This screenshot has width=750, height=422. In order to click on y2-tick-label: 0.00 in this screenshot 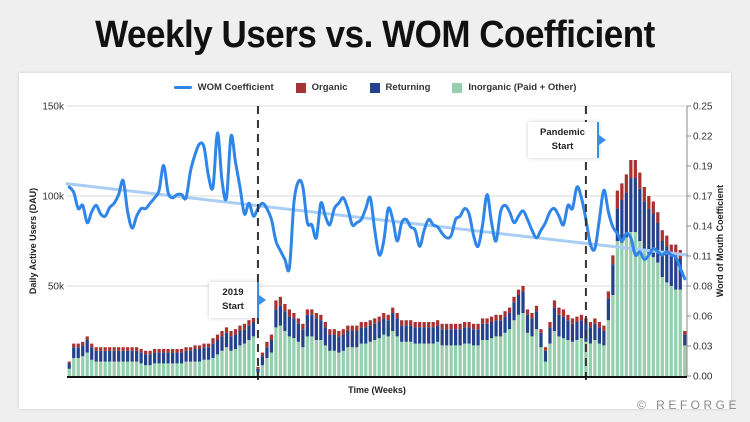, I will do `click(703, 377)`.